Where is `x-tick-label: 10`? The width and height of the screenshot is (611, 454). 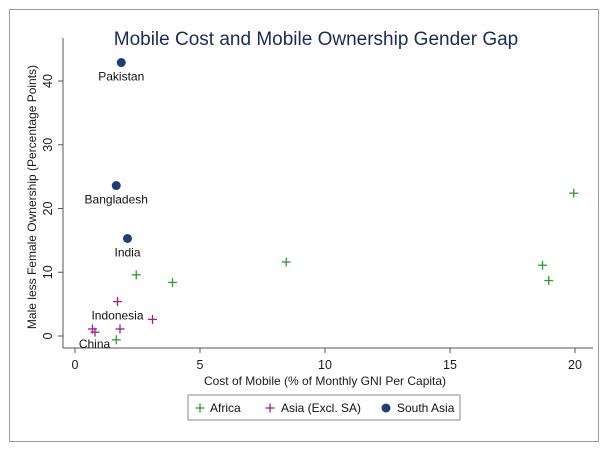
x-tick-label: 10 is located at coordinates (325, 365).